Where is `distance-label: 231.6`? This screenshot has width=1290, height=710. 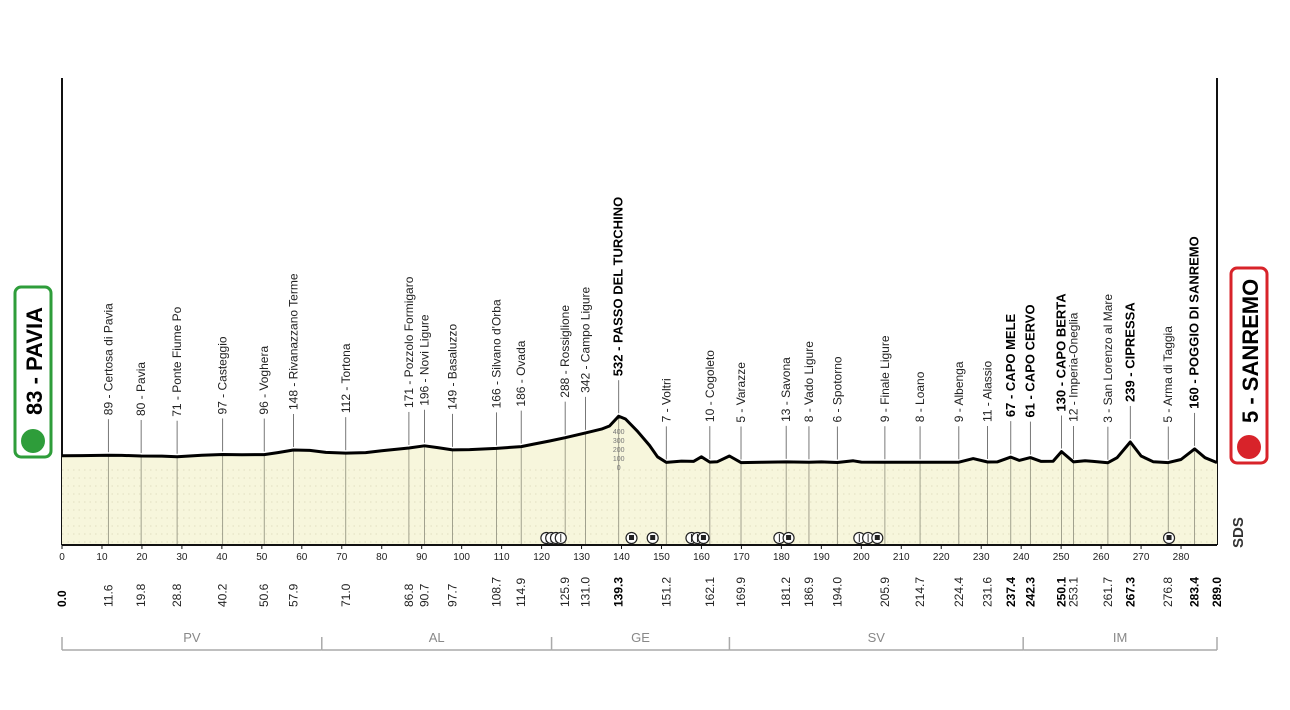
distance-label: 231.6 is located at coordinates (988, 592).